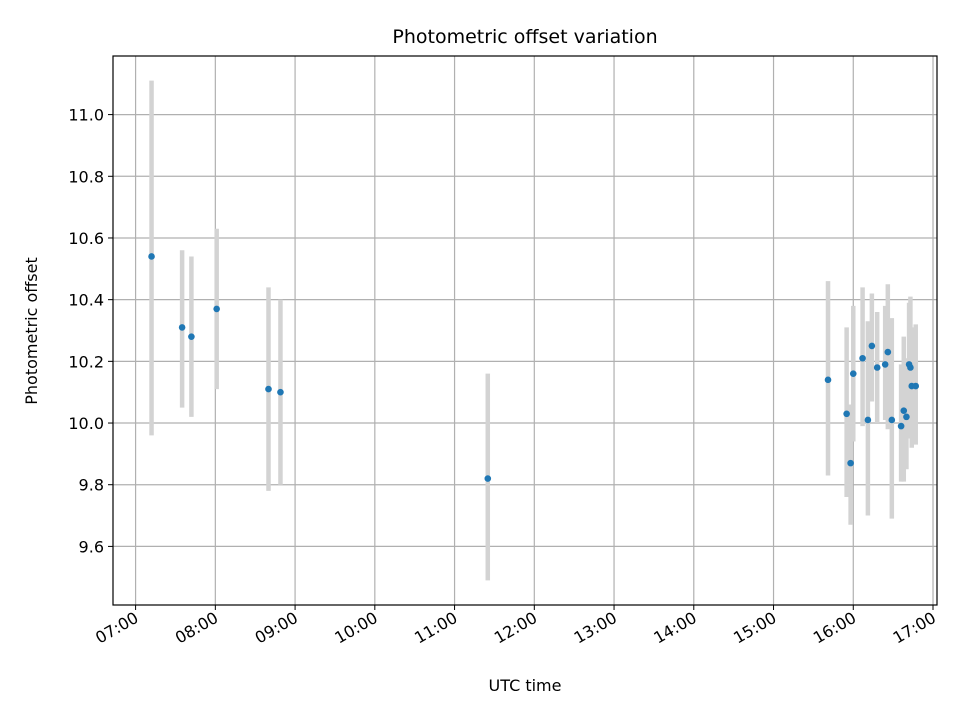 This screenshot has height=720, width=960. Describe the element at coordinates (91, 546) in the screenshot. I see `y-tick-label: 9.6` at that location.